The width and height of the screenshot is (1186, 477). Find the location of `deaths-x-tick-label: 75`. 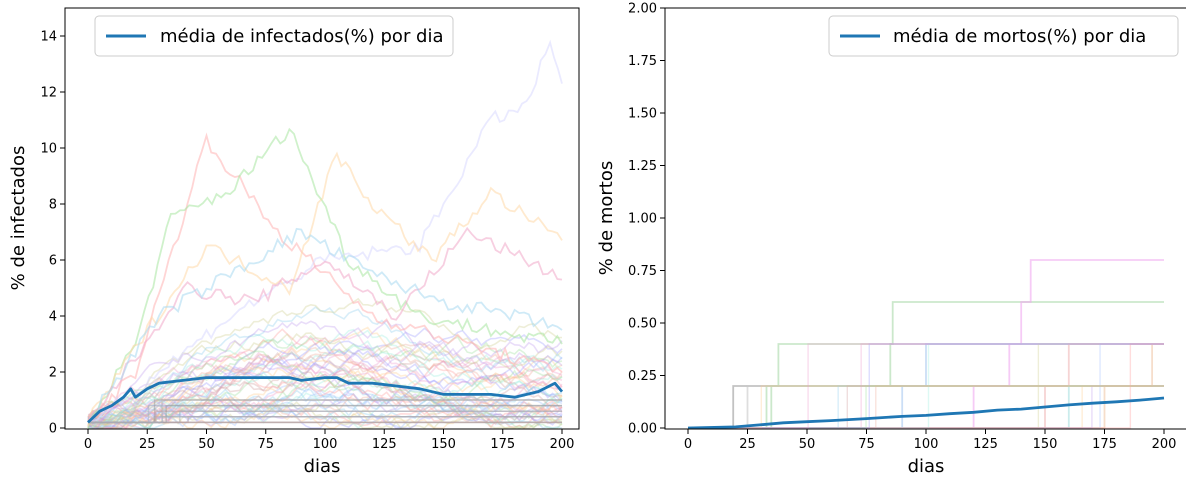

deaths-x-tick-label: 75 is located at coordinates (866, 444).